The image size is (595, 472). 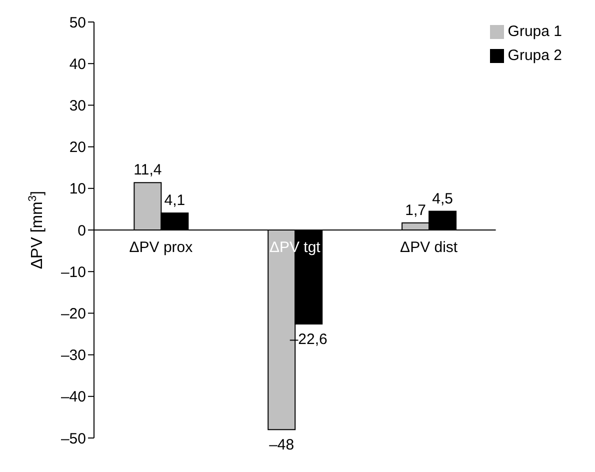 I want to click on y-tick-label: 0, so click(x=82, y=231).